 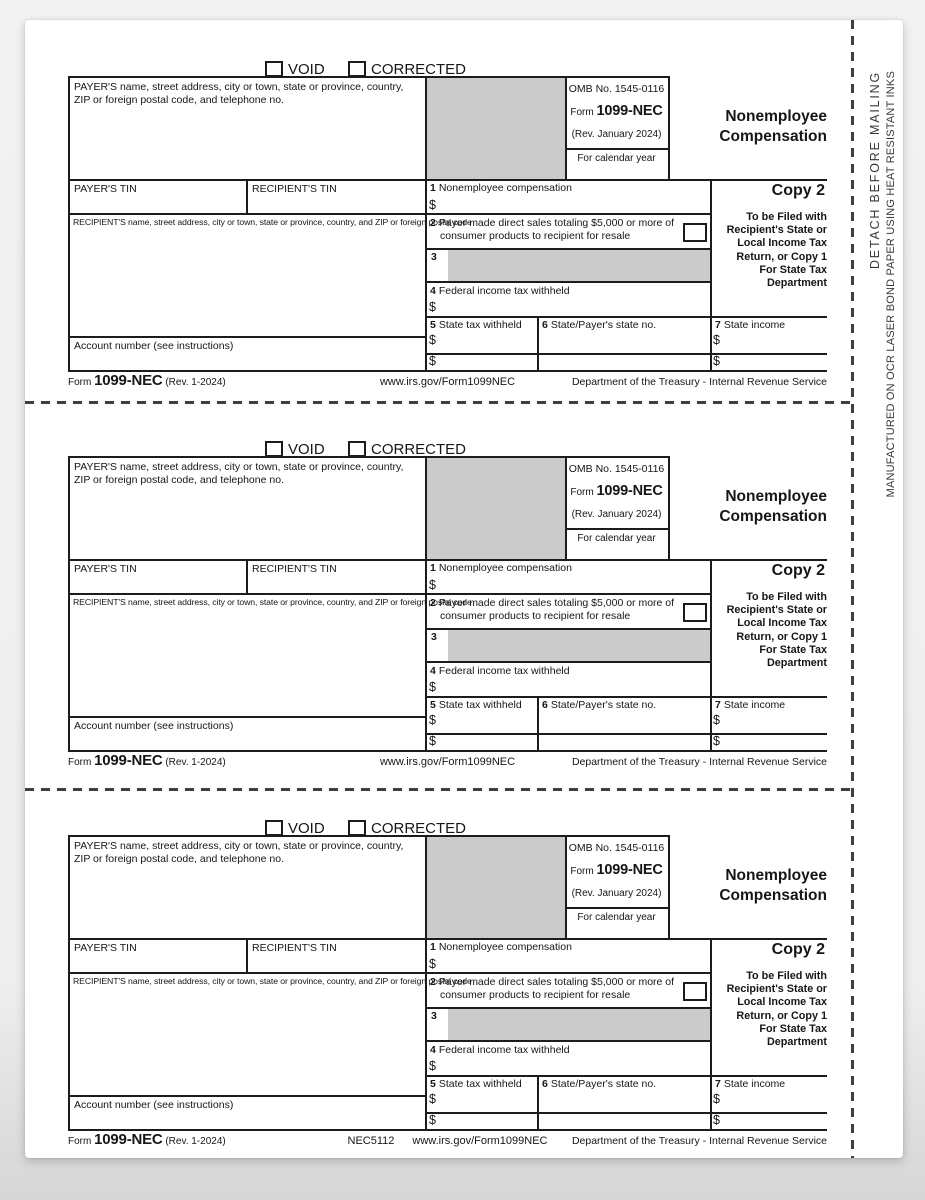 I want to click on box4-number: 4, so click(x=433, y=291).